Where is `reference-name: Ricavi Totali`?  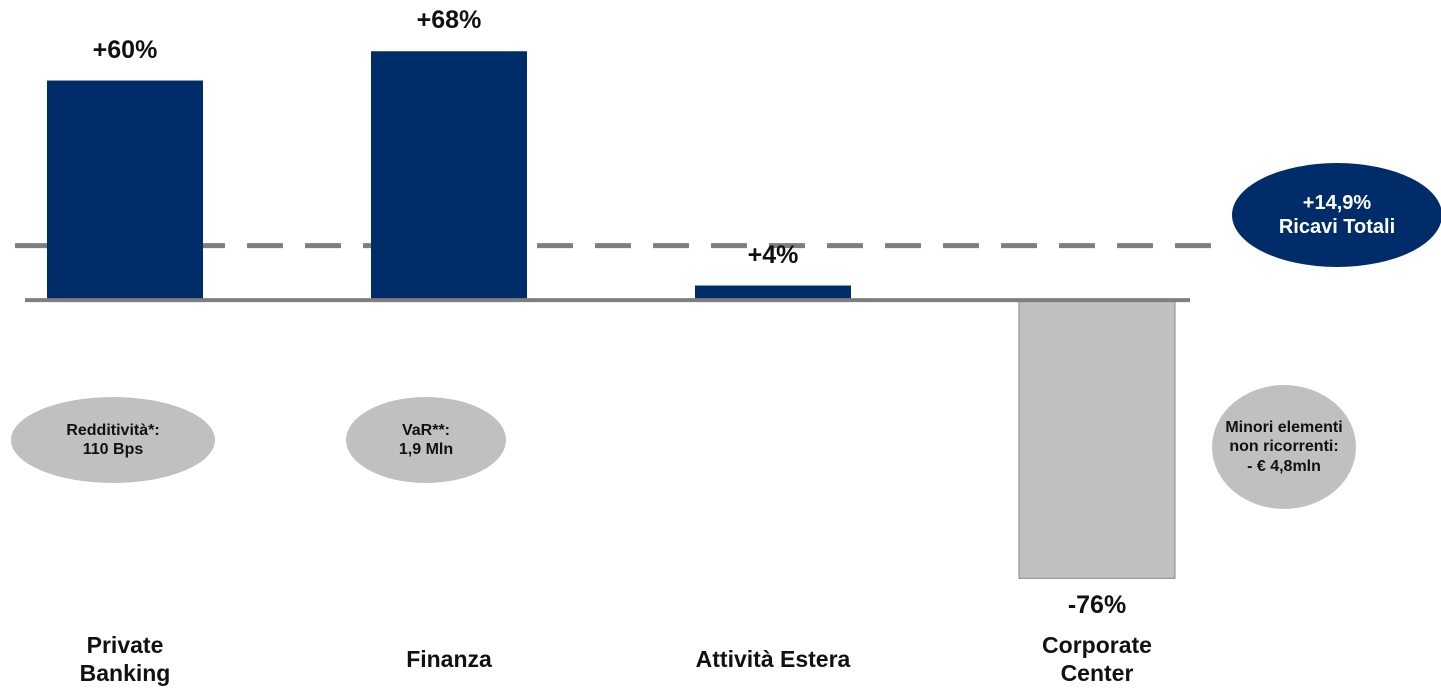
reference-name: Ricavi Totali is located at coordinates (1337, 227).